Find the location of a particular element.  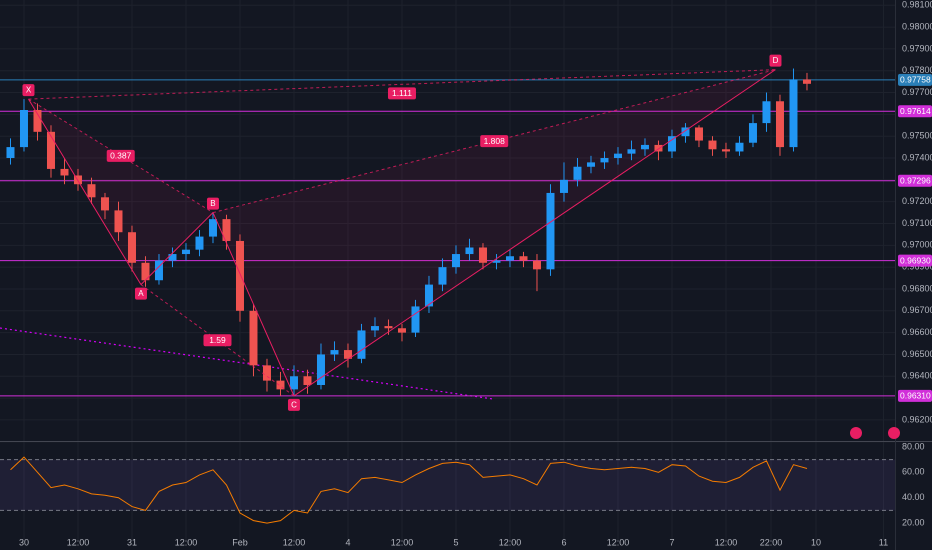

point-label: D is located at coordinates (776, 60).